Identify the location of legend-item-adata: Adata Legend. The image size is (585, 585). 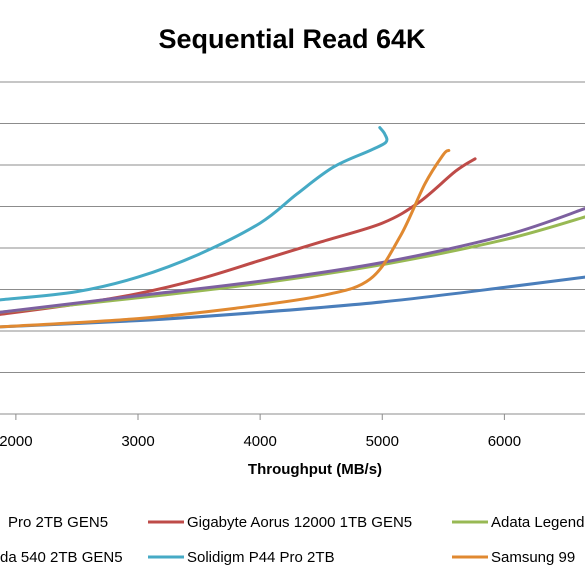
(518, 522).